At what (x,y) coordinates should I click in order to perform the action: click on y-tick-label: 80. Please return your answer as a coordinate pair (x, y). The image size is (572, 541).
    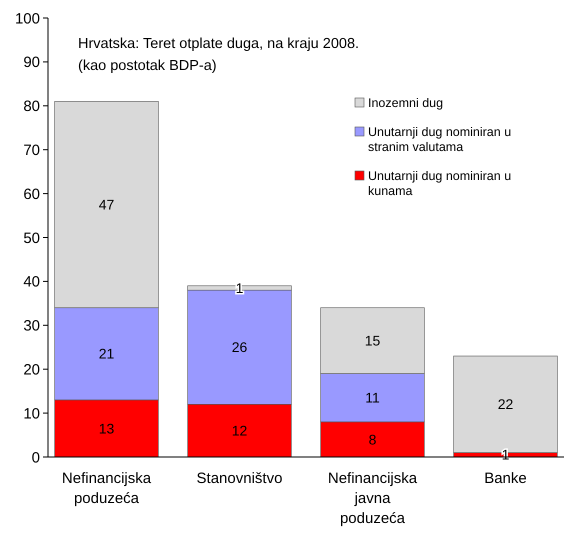
    Looking at the image, I should click on (31, 107).